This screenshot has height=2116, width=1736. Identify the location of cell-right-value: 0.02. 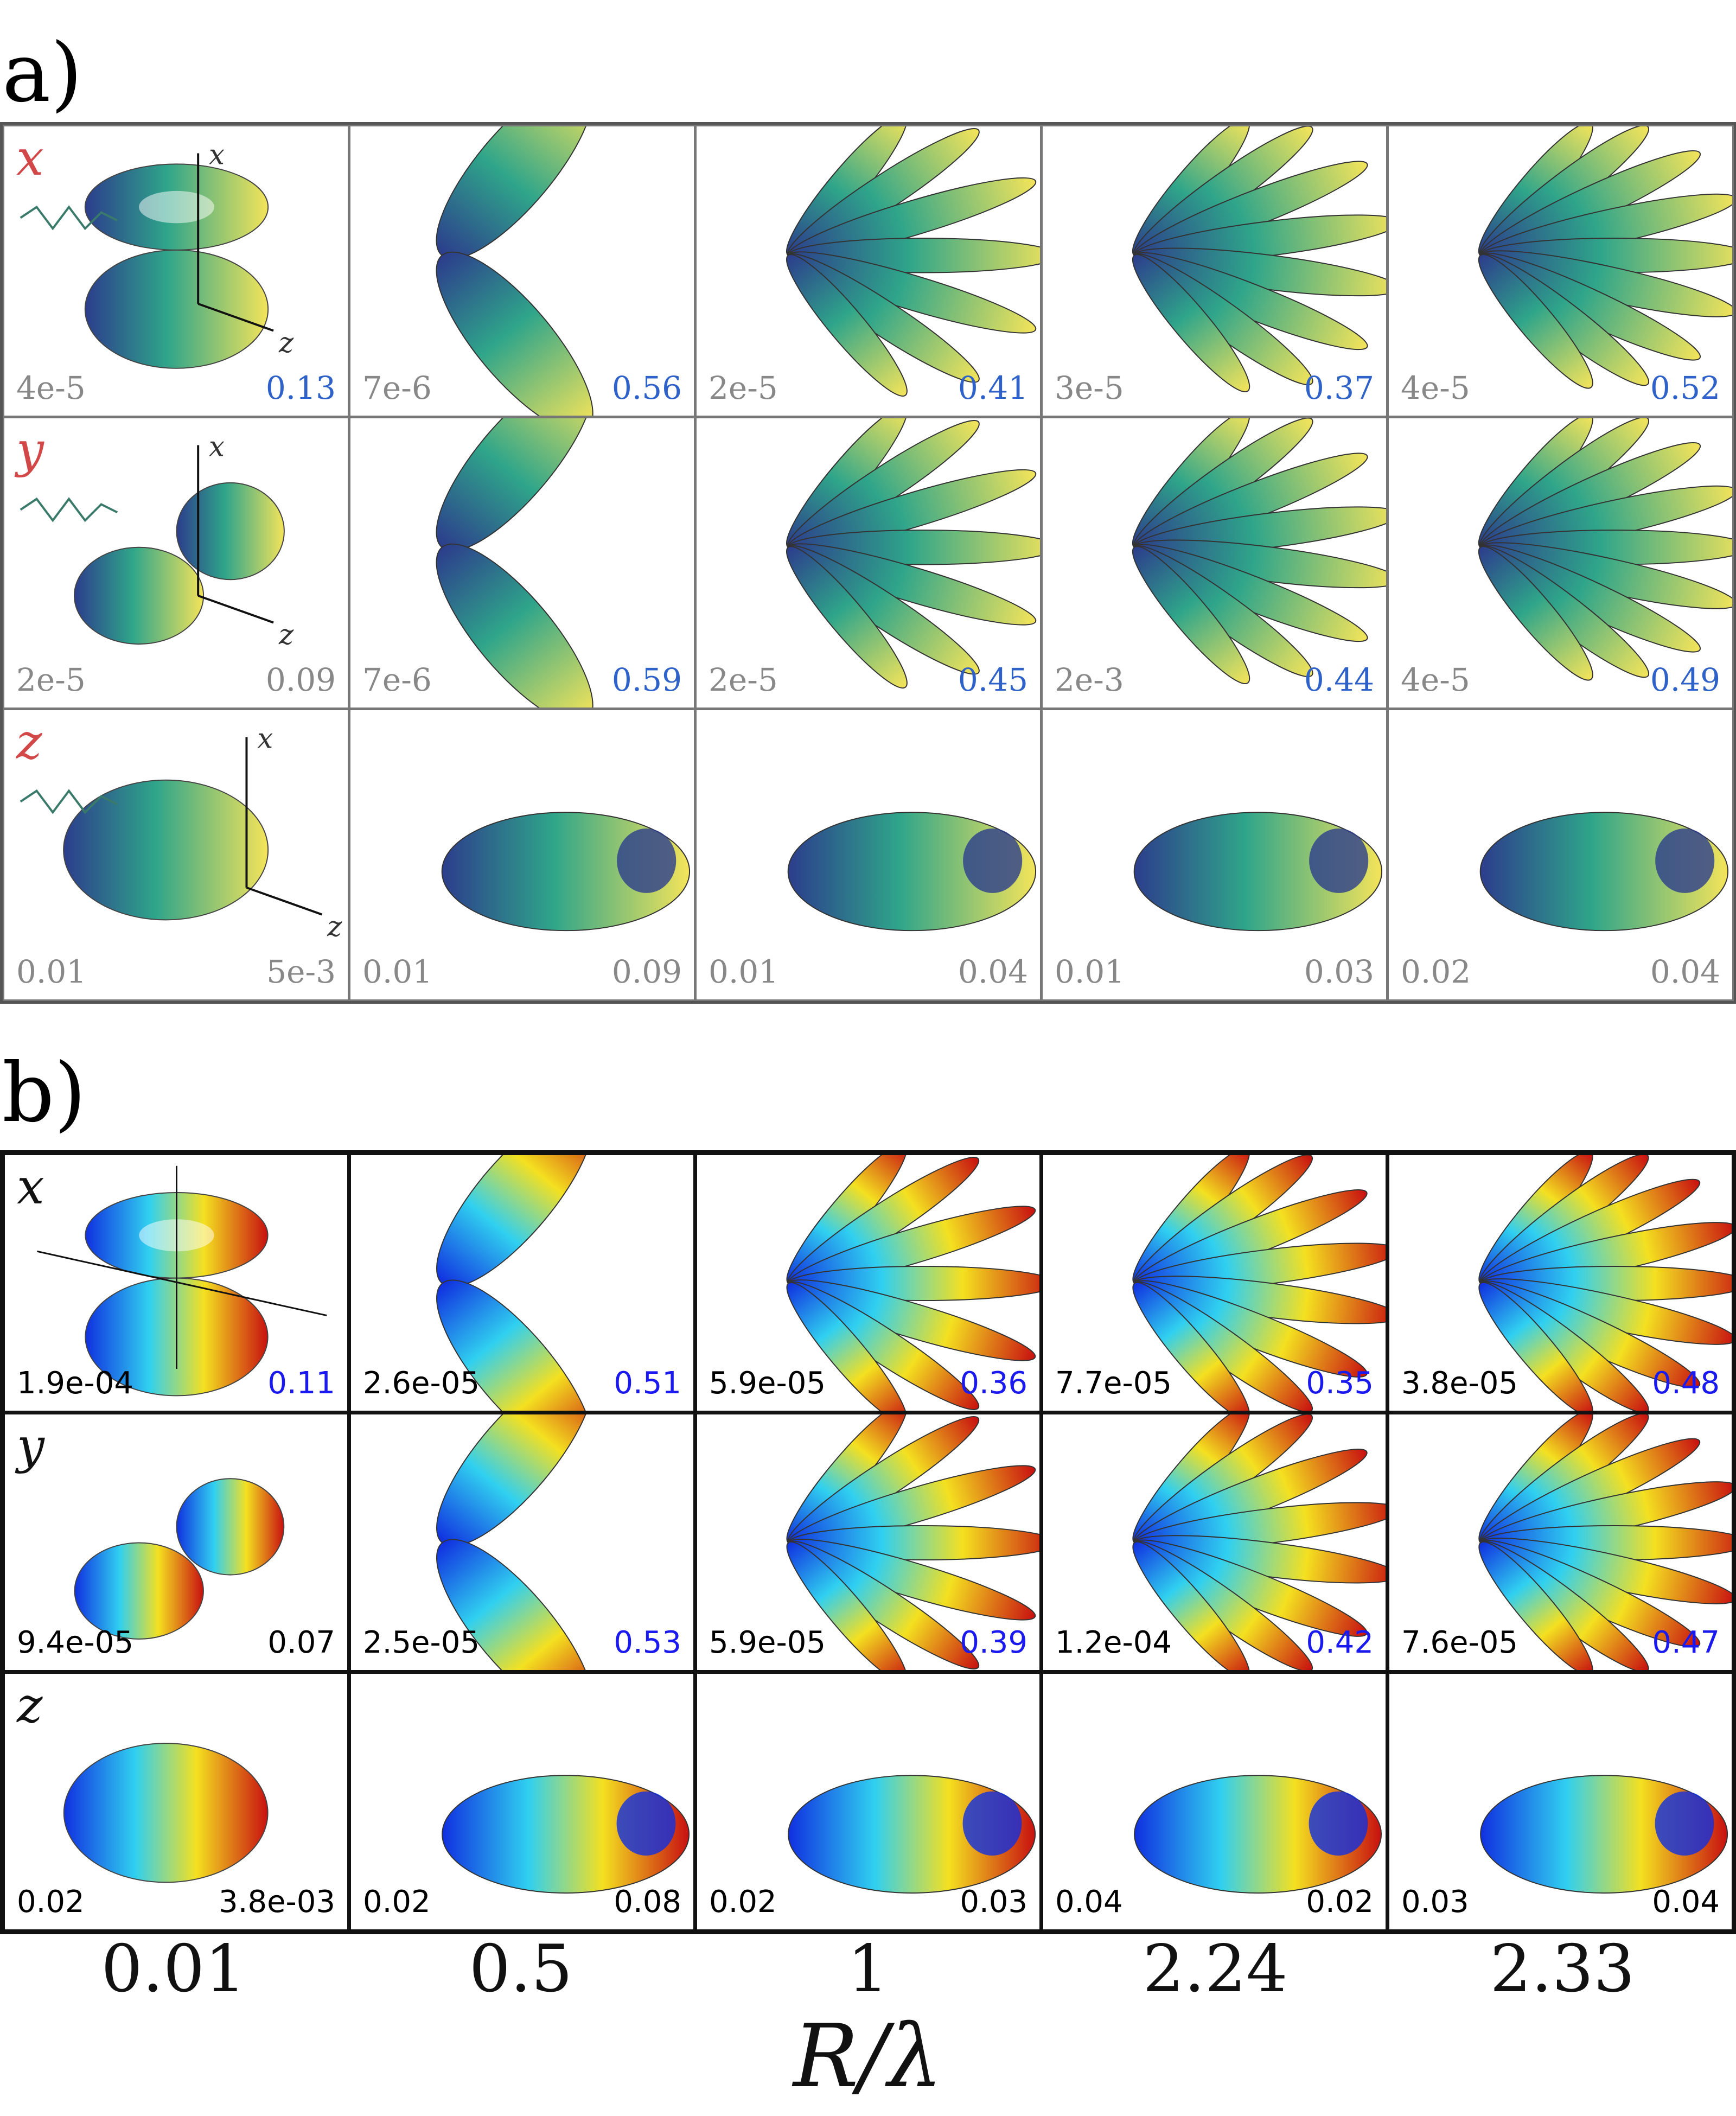
(1340, 1902).